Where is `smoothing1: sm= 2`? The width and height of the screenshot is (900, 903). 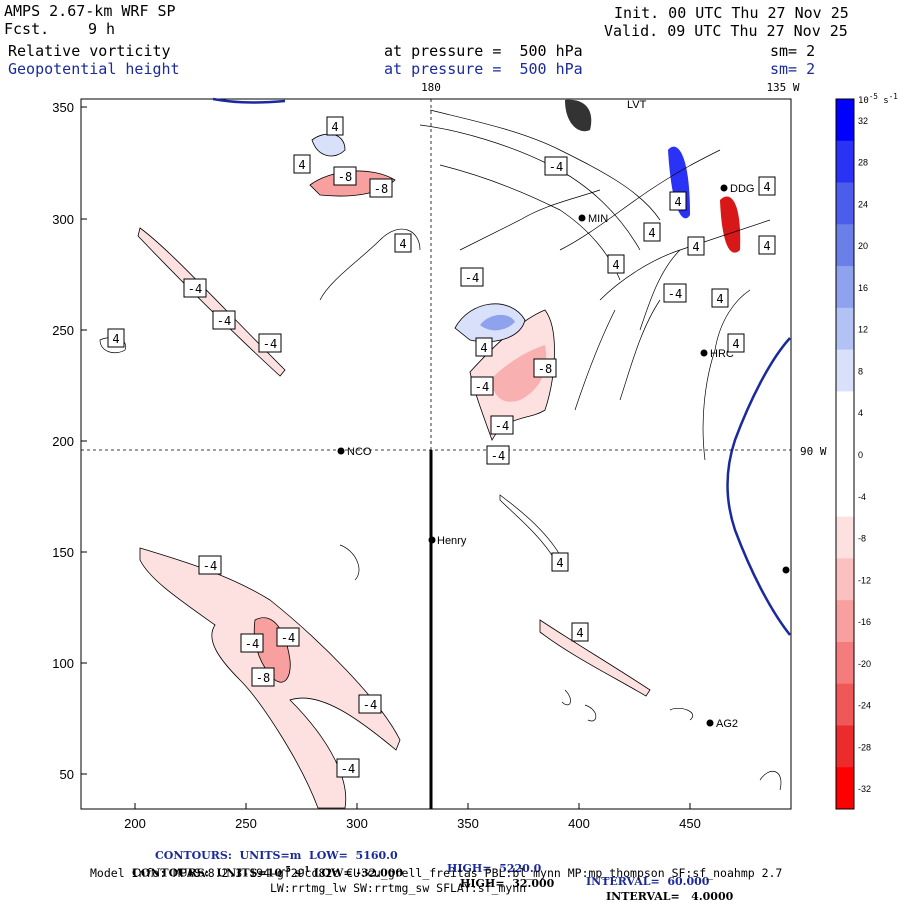 smoothing1: sm= 2 is located at coordinates (793, 51).